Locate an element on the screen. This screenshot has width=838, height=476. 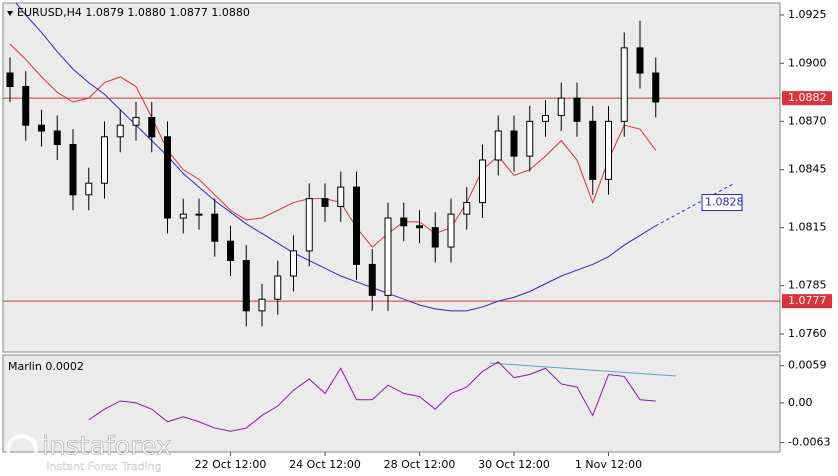
marker-label: 1.0828 is located at coordinates (724, 202).